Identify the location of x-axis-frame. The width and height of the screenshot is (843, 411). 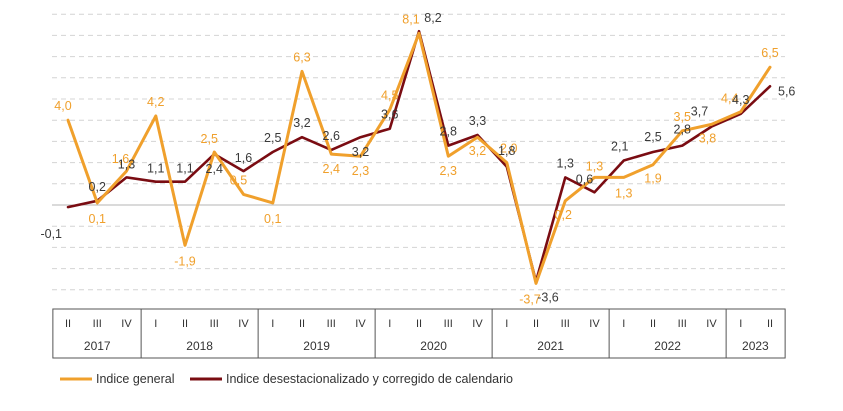
(419, 333).